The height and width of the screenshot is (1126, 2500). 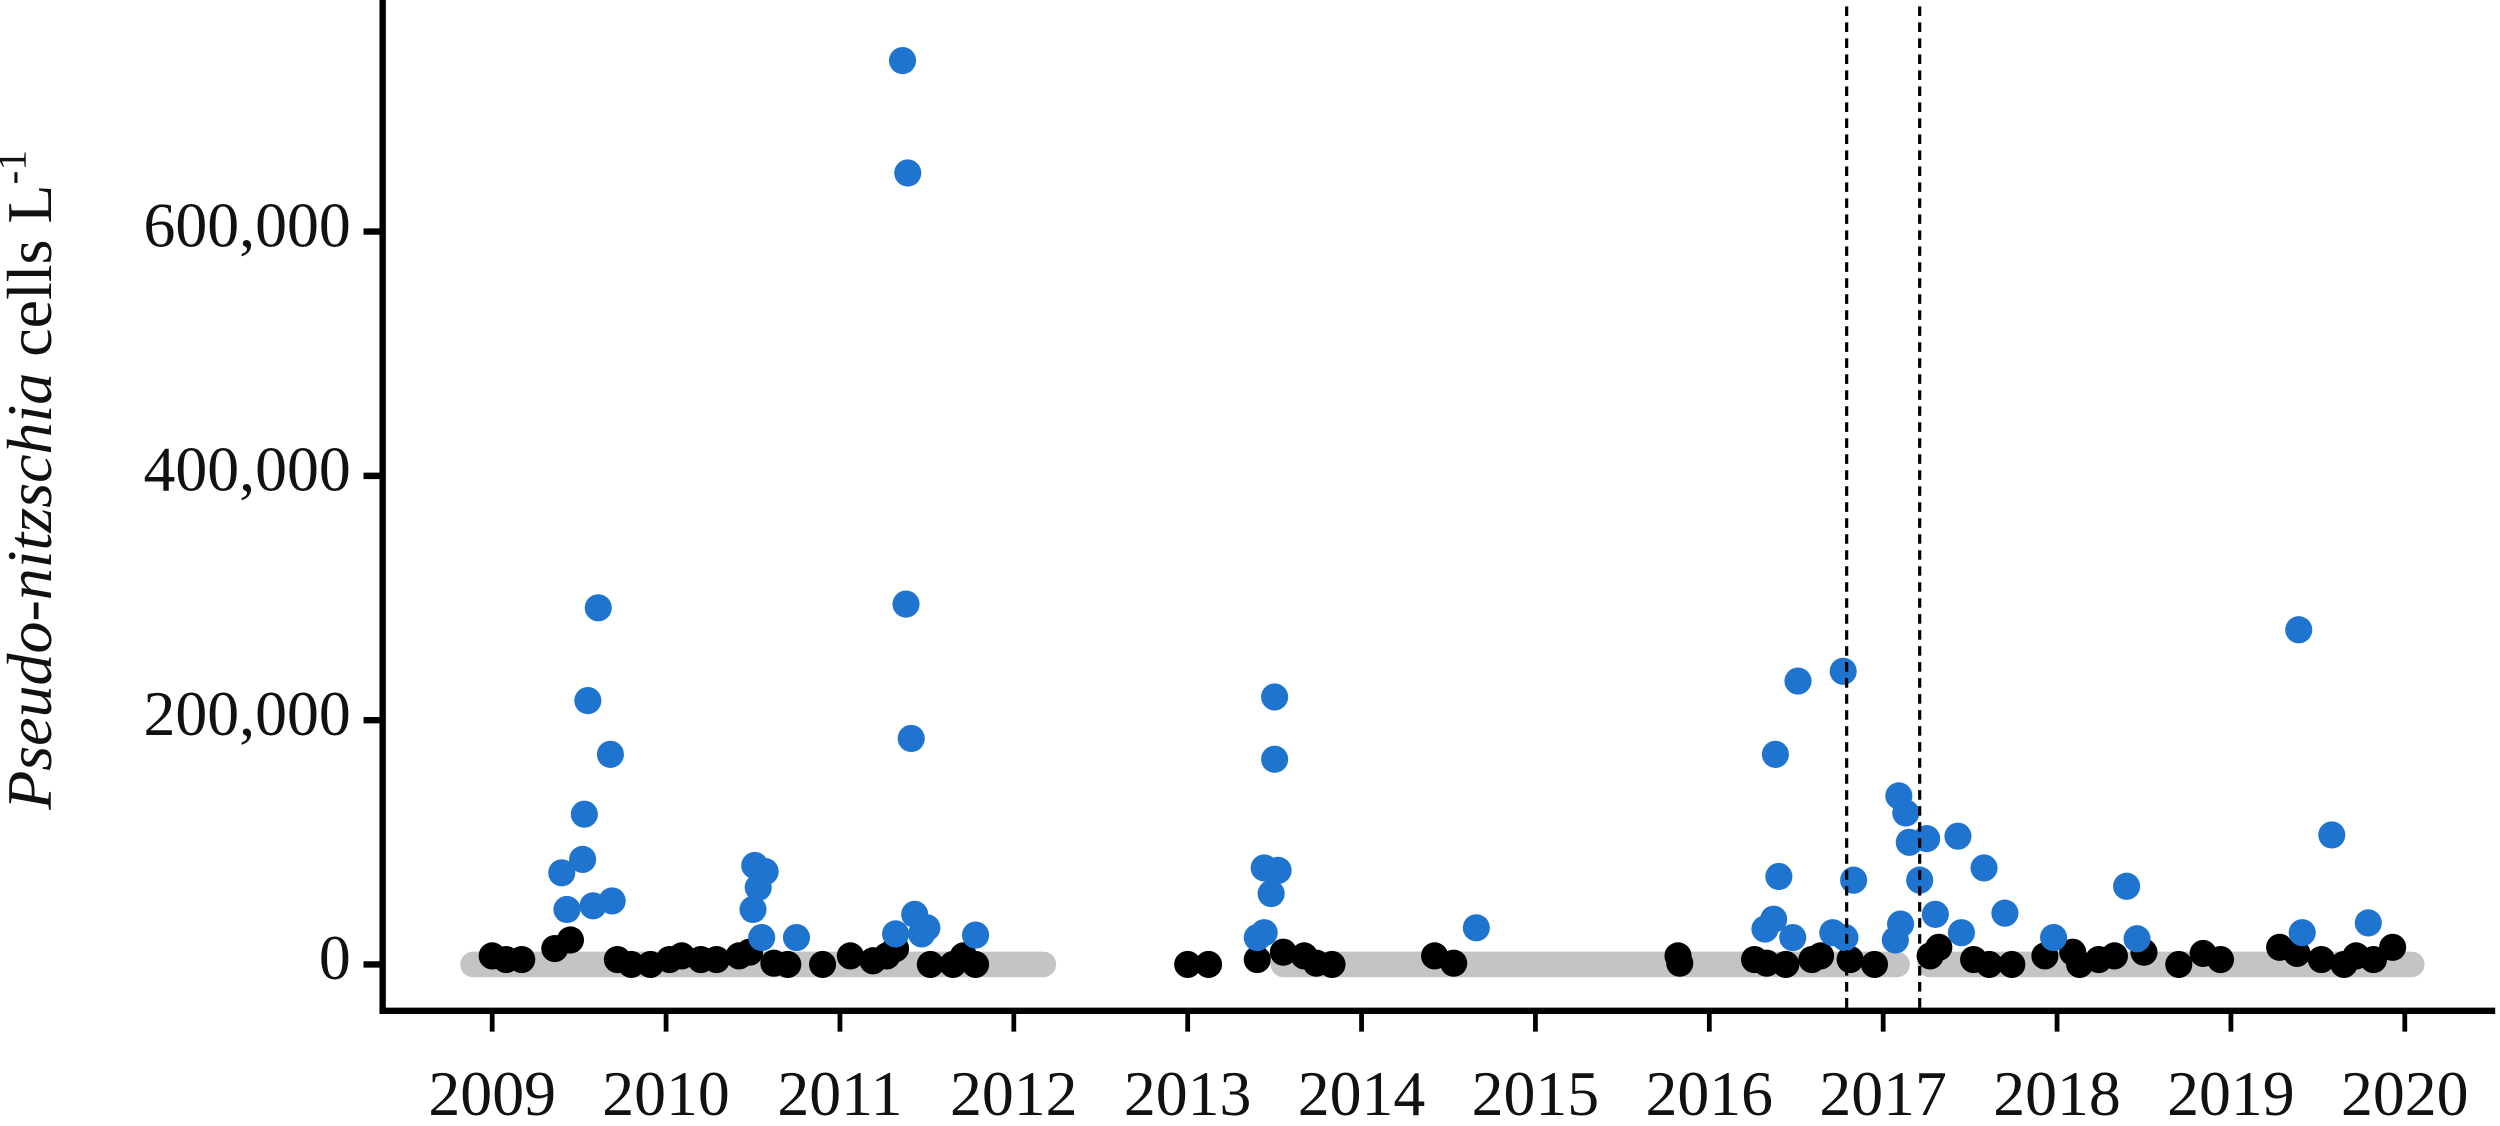 What do you see at coordinates (1014, 1092) in the screenshot?
I see `x-tick-label: 2012` at bounding box center [1014, 1092].